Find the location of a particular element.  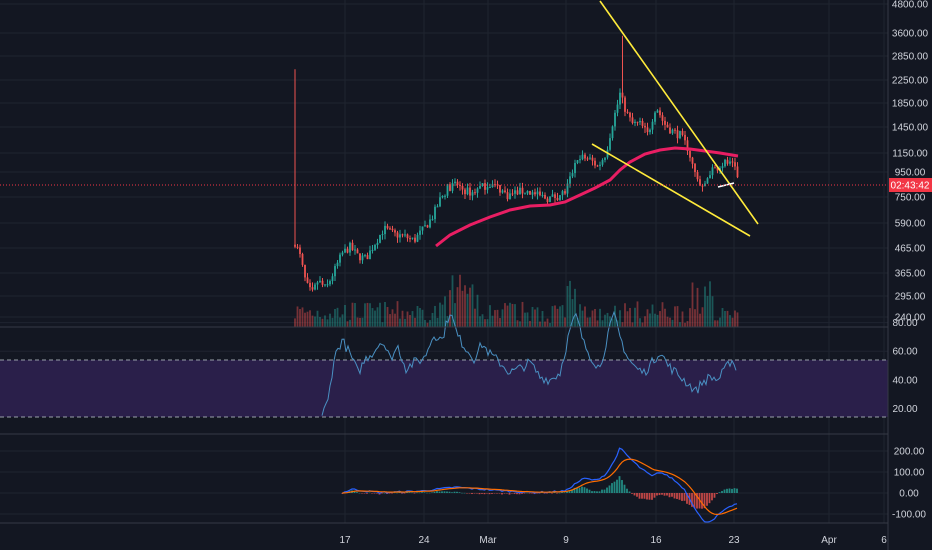

rsi-tick-label: 80.00 is located at coordinates (904, 323).